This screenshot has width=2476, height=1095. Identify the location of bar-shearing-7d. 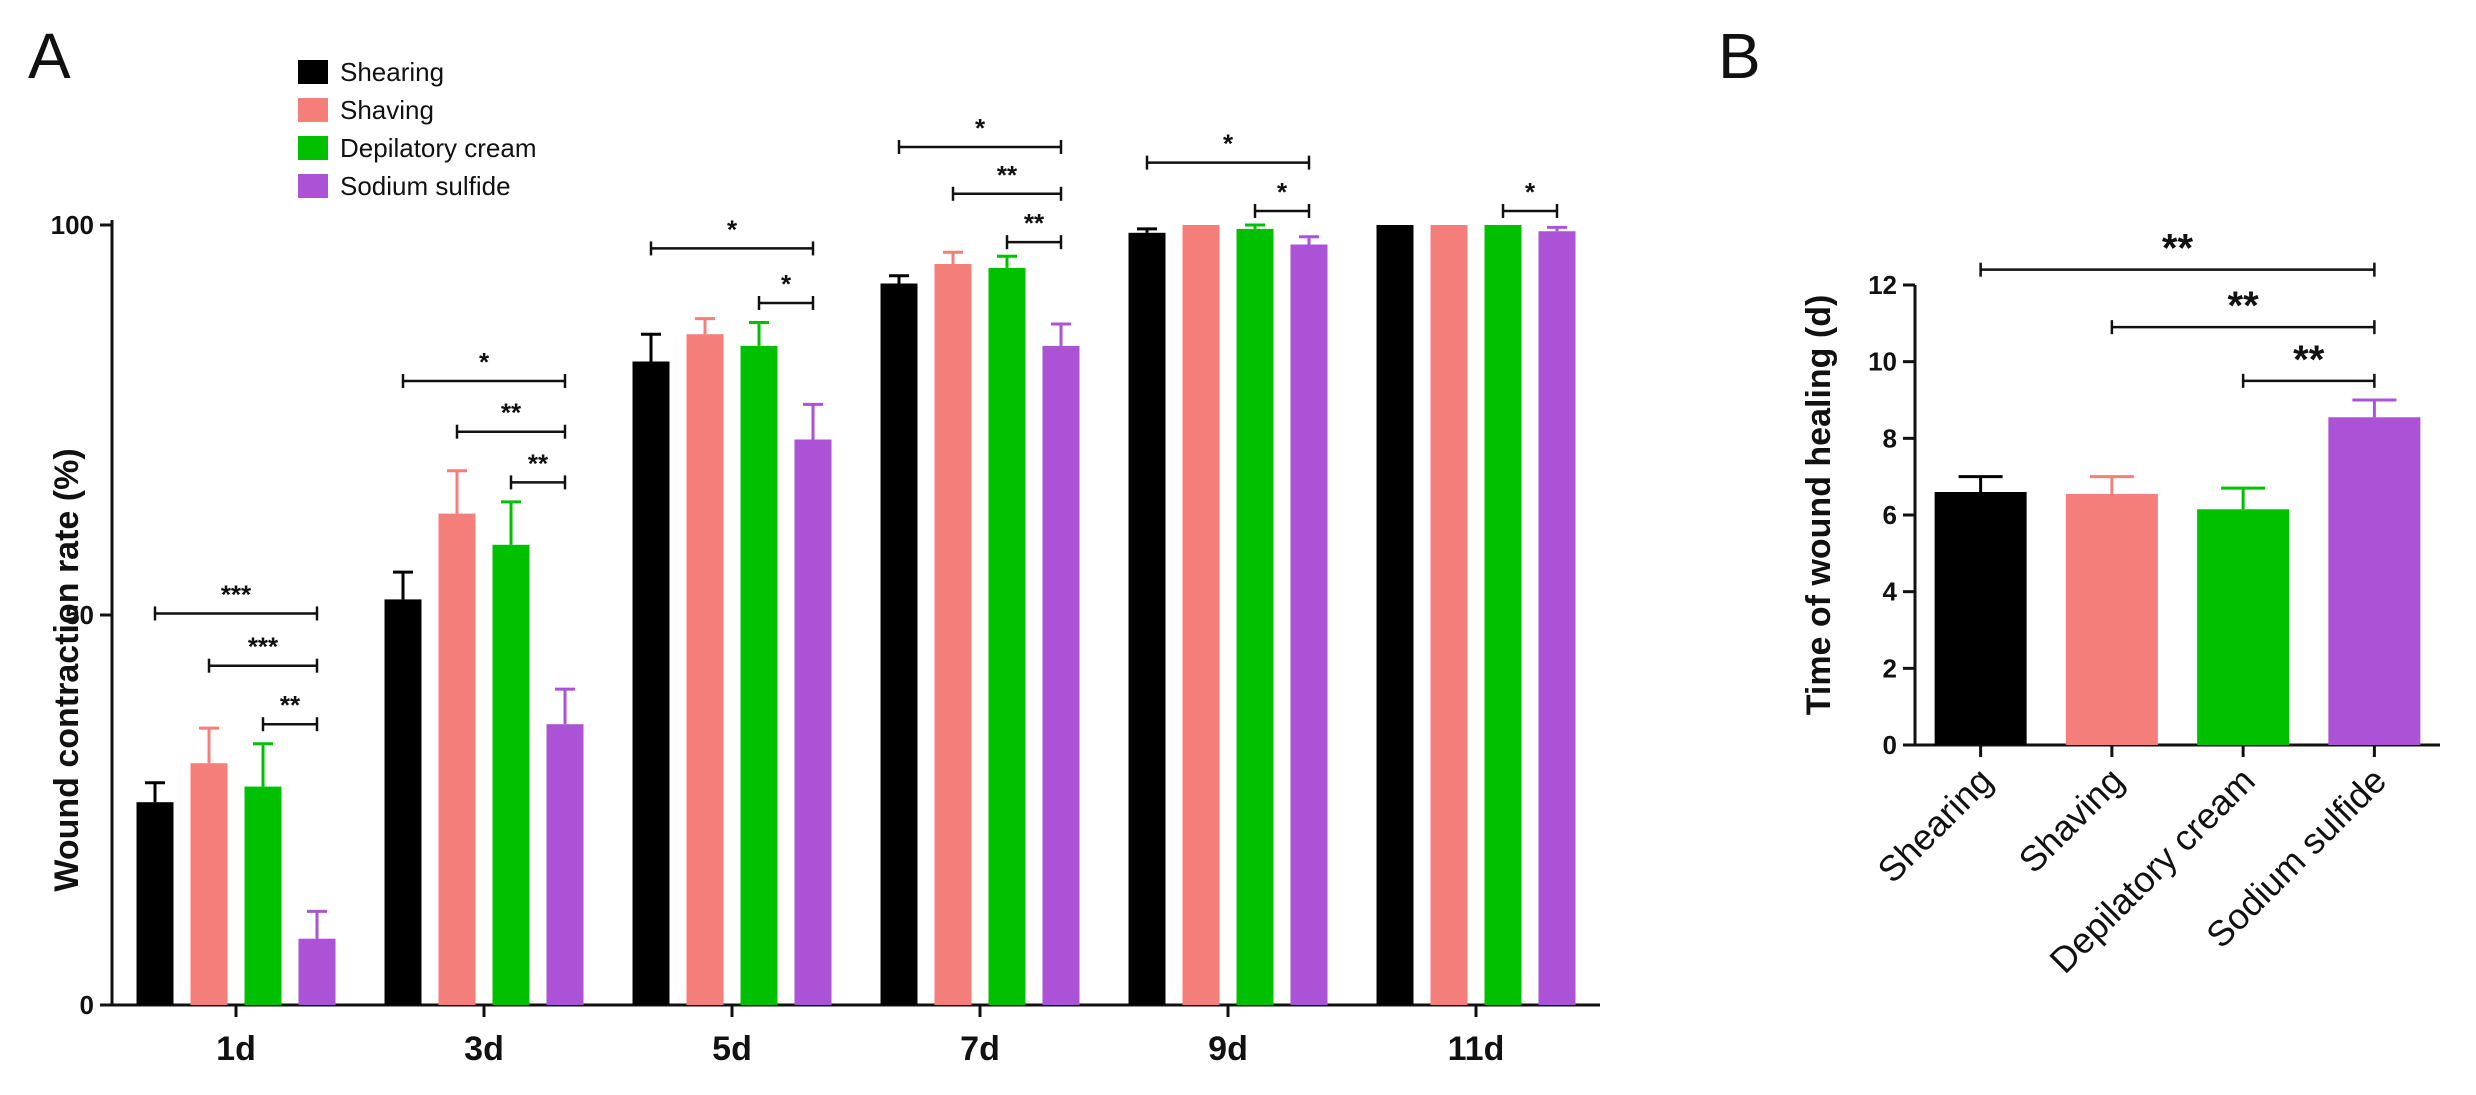
(899, 644).